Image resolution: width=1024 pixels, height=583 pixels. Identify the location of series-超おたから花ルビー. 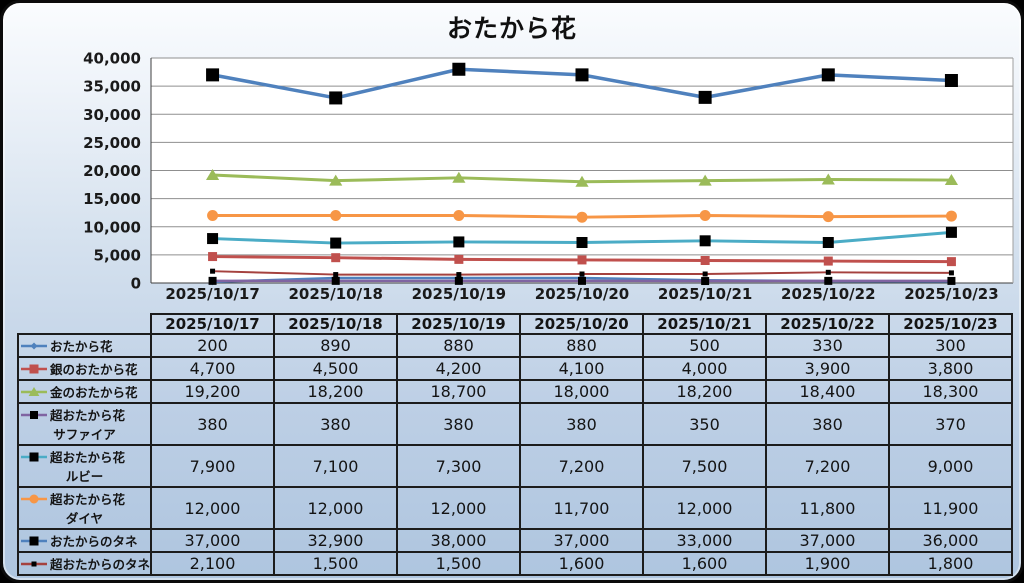
(582, 237).